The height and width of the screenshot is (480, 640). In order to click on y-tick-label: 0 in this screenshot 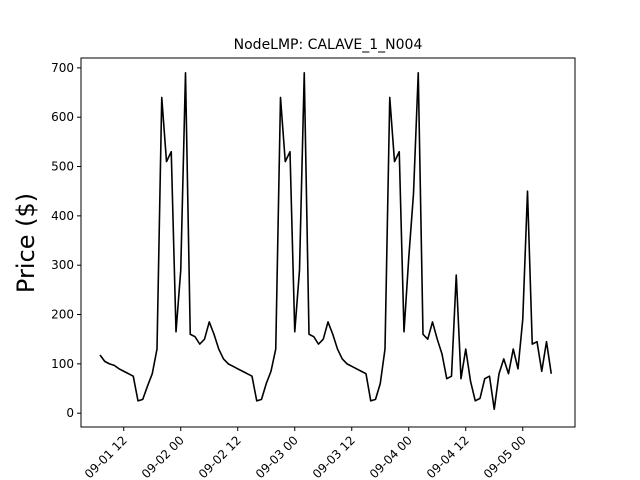, I will do `click(70, 413)`.